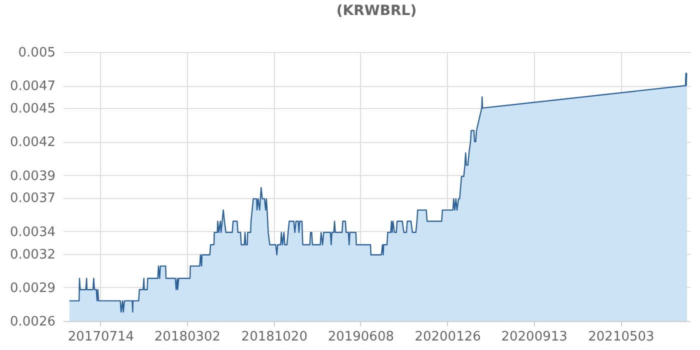 Image resolution: width=700 pixels, height=350 pixels. I want to click on y-tick-label: 0.0037, so click(33, 198).